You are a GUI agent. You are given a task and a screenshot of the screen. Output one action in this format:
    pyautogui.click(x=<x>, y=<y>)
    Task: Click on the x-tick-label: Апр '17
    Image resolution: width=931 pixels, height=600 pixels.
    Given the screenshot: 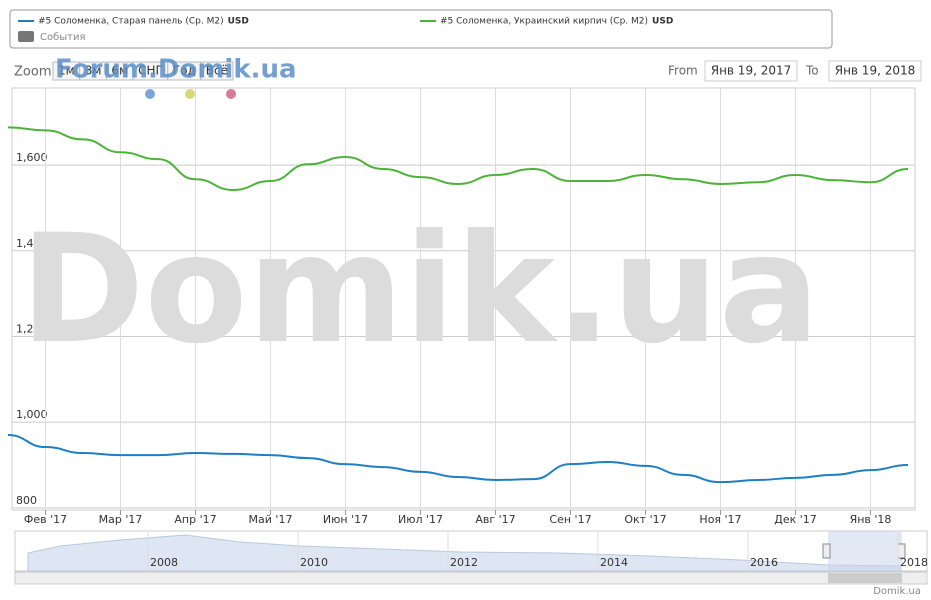 What is the action you would take?
    pyautogui.click(x=195, y=519)
    